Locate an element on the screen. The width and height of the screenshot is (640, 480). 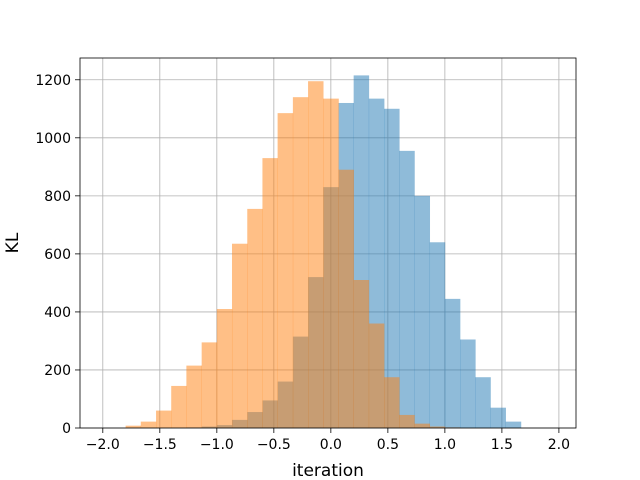
y-axis: 0 200 400 600 800 1000 1200 is located at coordinates (57, 255).